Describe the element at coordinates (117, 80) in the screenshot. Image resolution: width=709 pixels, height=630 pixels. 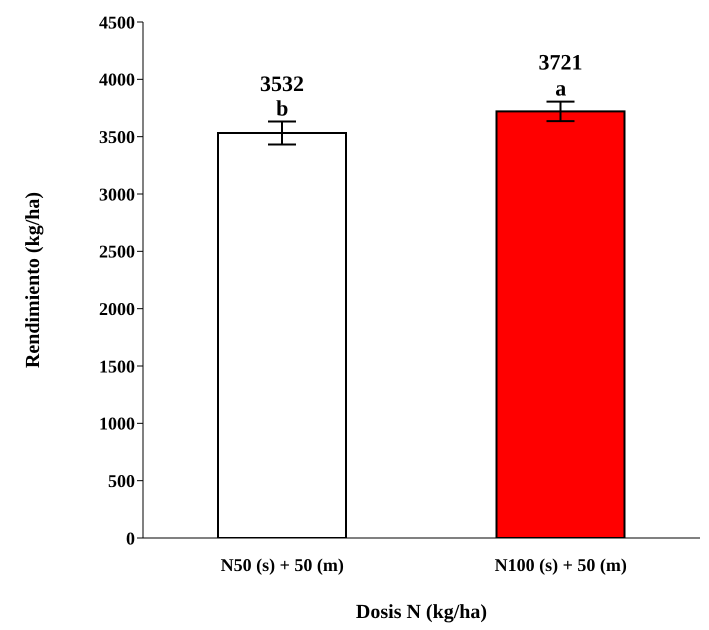
I see `y-tick-label: 4000` at that location.